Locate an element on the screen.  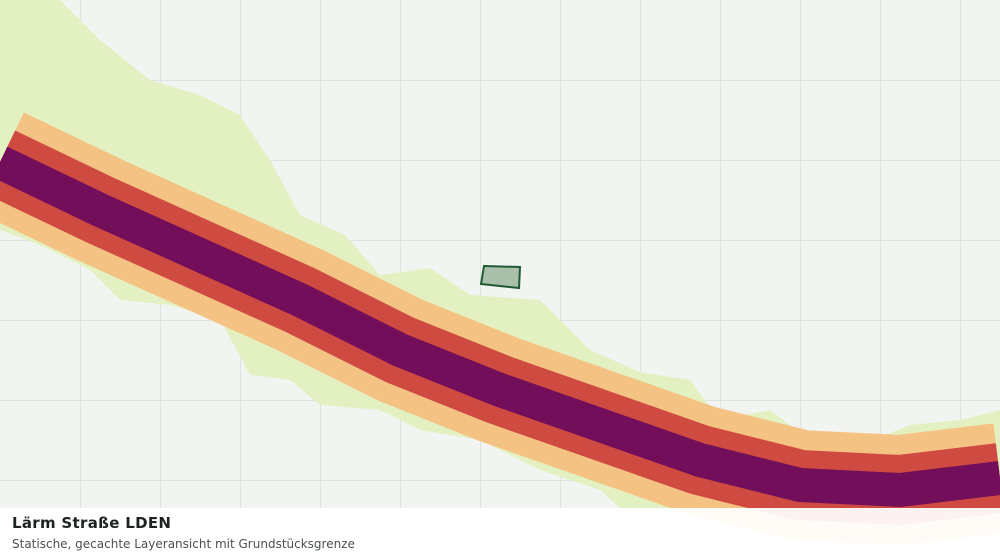
parcel-boundary is located at coordinates (500, 277).